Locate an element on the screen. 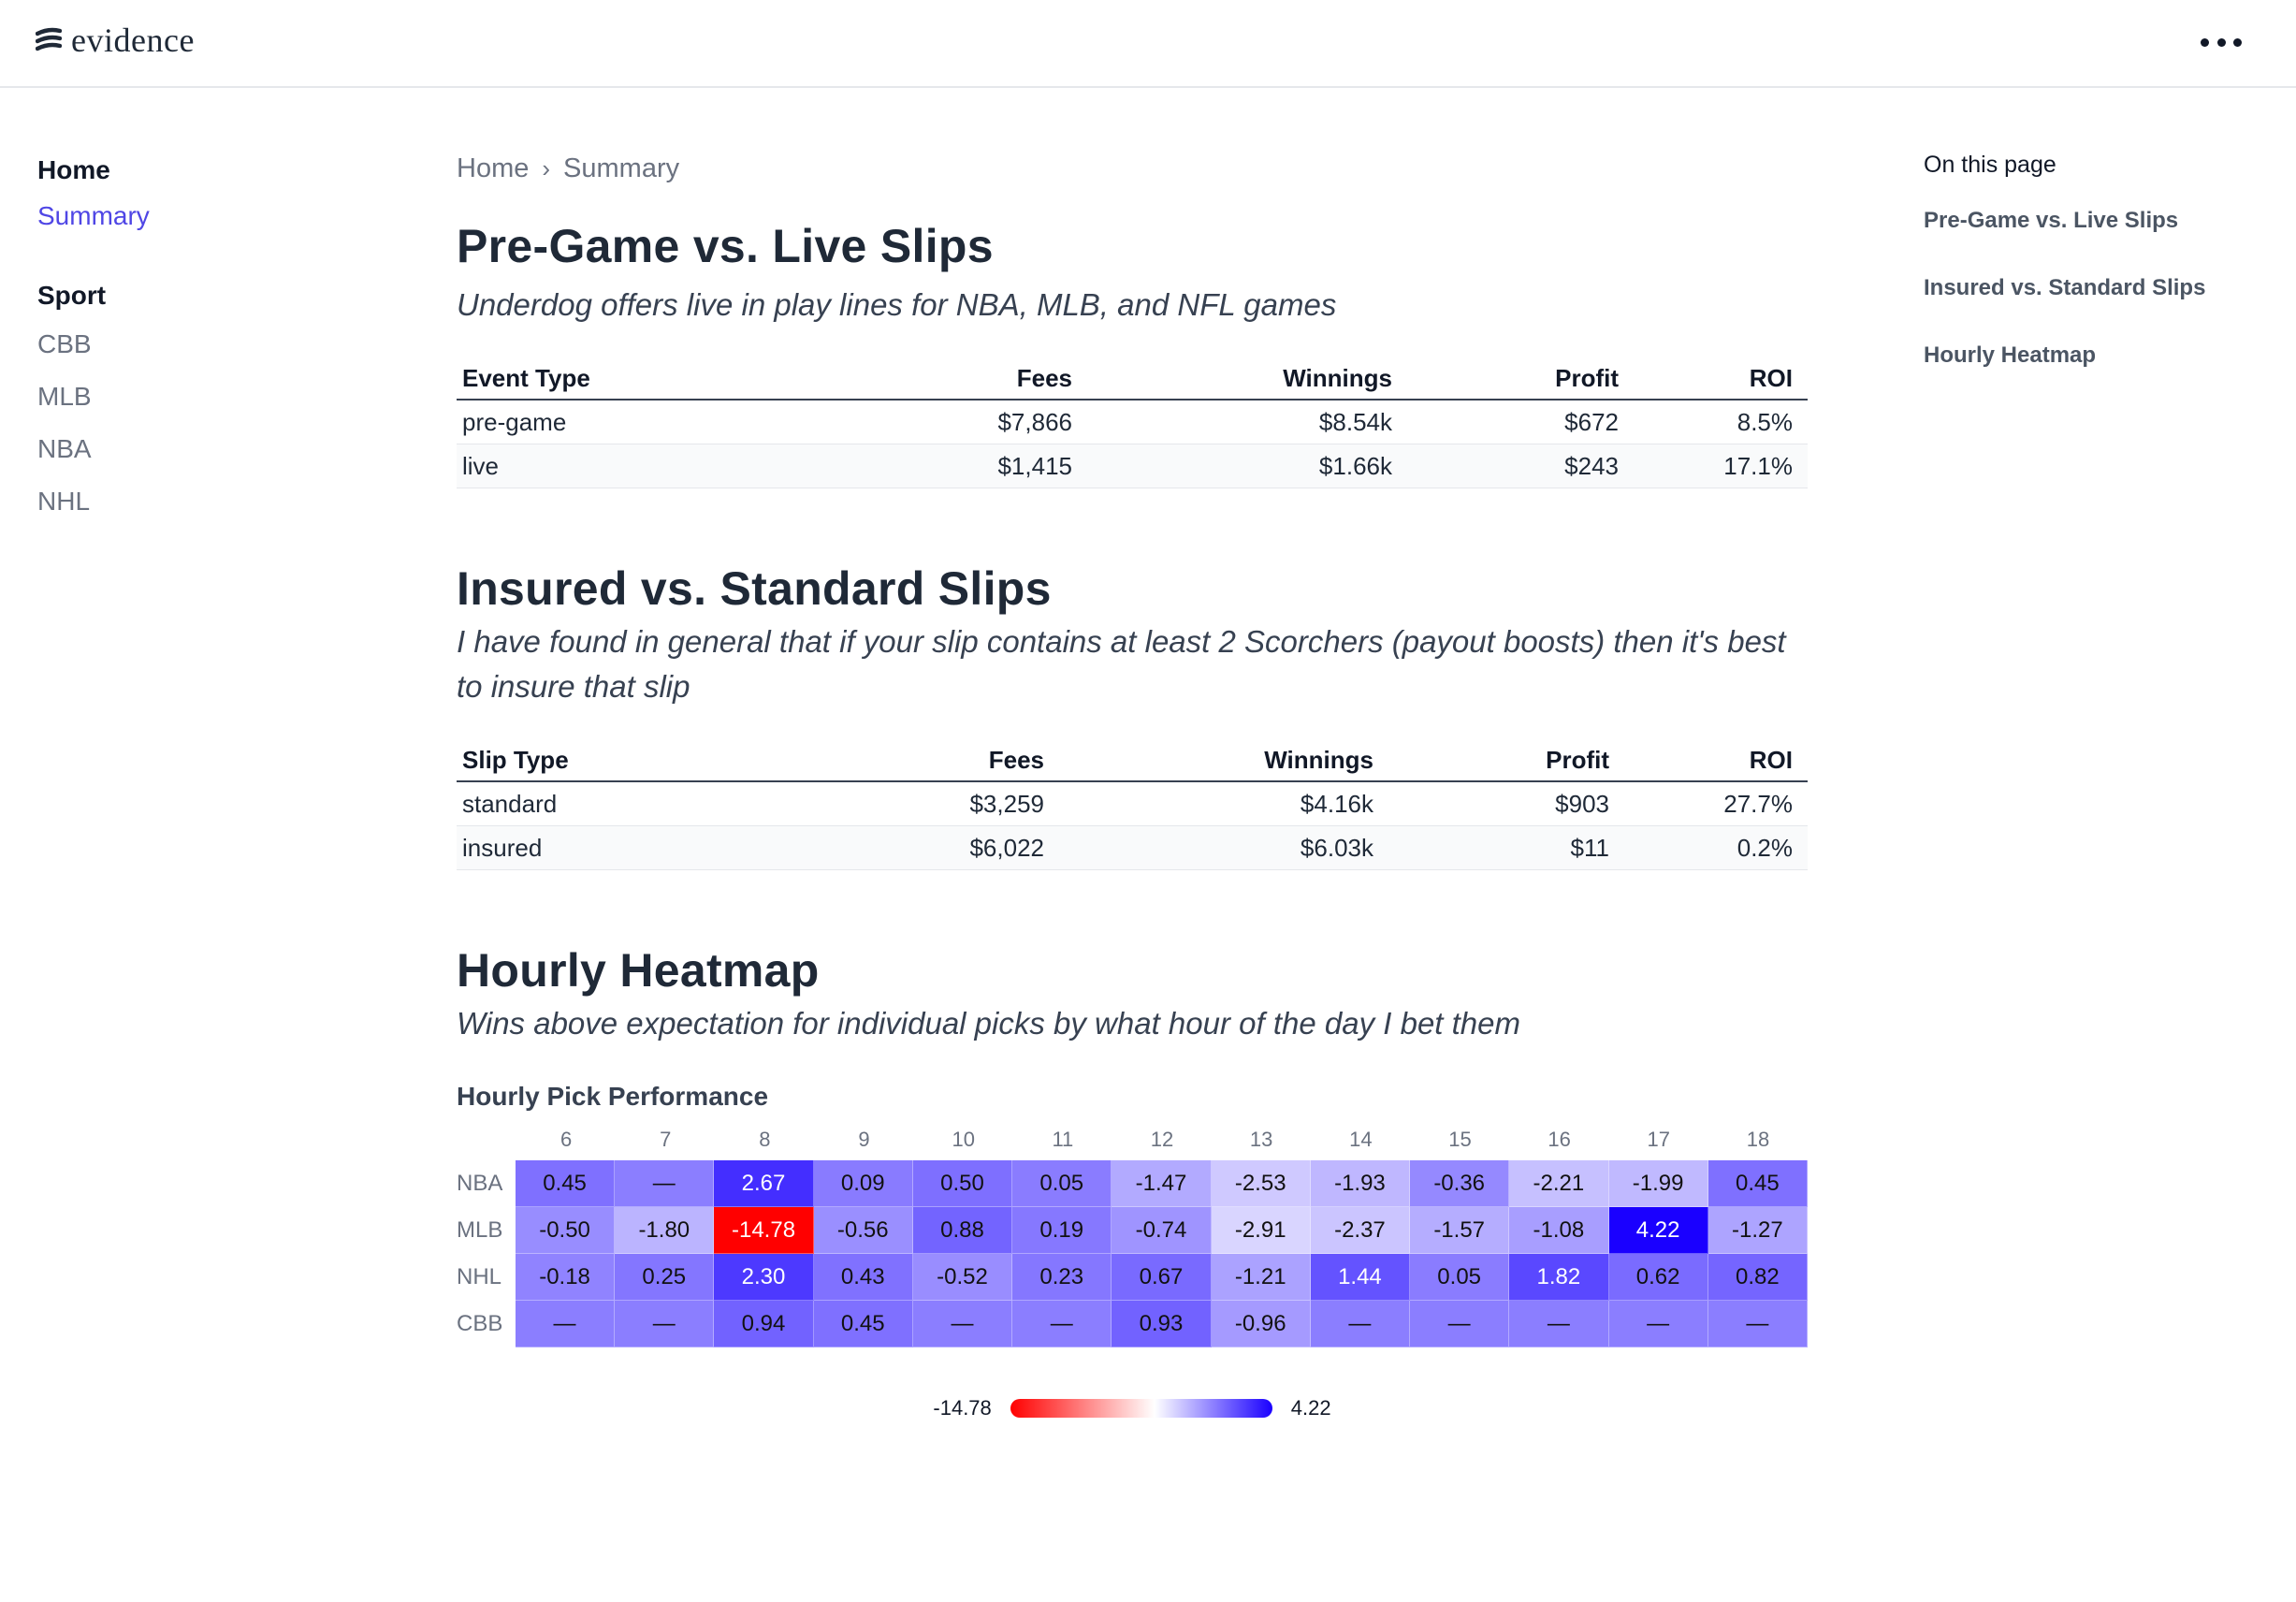 The height and width of the screenshot is (1602, 2296). heatmap-cell: 1.82 is located at coordinates (1559, 1277).